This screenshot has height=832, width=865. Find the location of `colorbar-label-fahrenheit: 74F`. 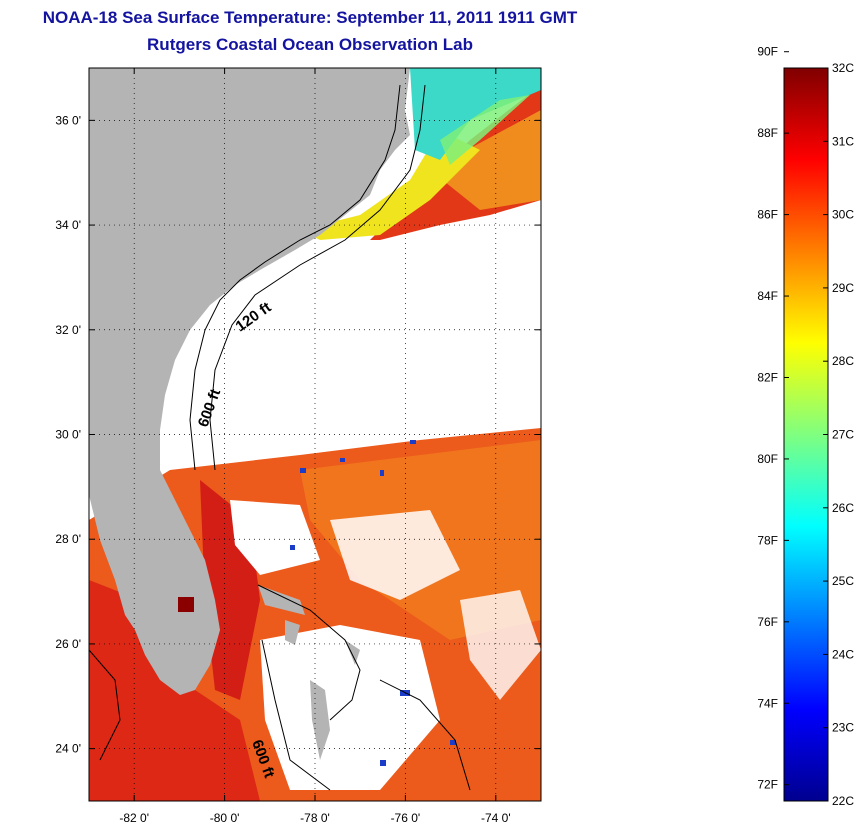

colorbar-label-fahrenheit: 74F is located at coordinates (767, 703).